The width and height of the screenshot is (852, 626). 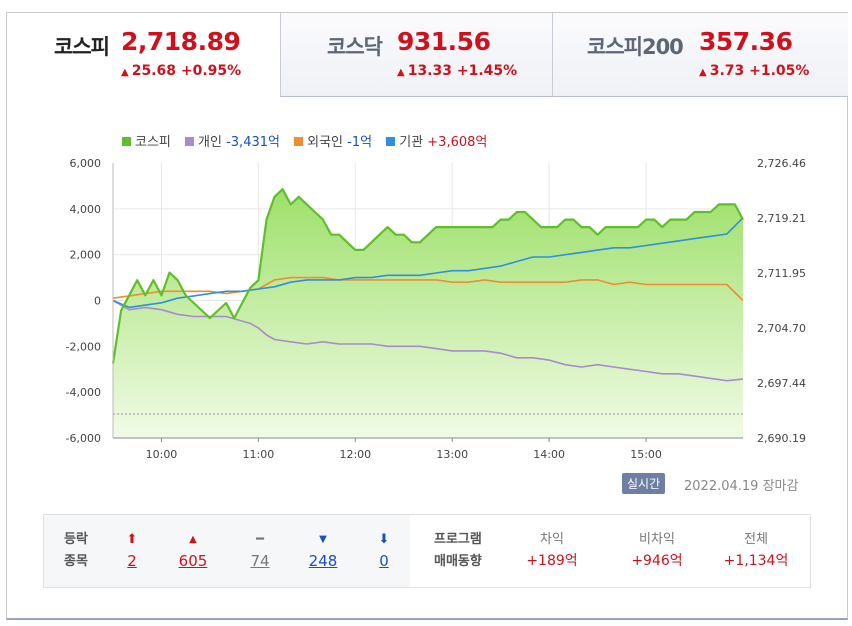 What do you see at coordinates (657, 550) in the screenshot?
I see `program-non-arbitrage: 비차익 +946억` at bounding box center [657, 550].